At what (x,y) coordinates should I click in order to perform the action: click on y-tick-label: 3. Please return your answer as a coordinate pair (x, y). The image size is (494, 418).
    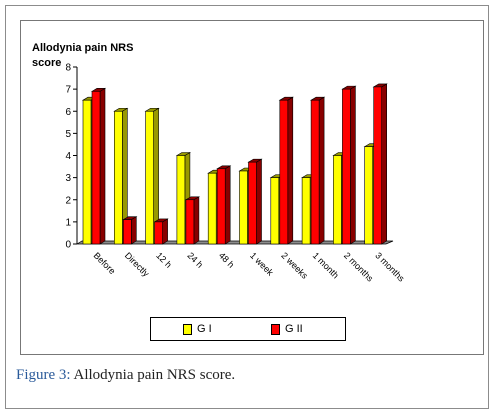
    Looking at the image, I should click on (68, 178).